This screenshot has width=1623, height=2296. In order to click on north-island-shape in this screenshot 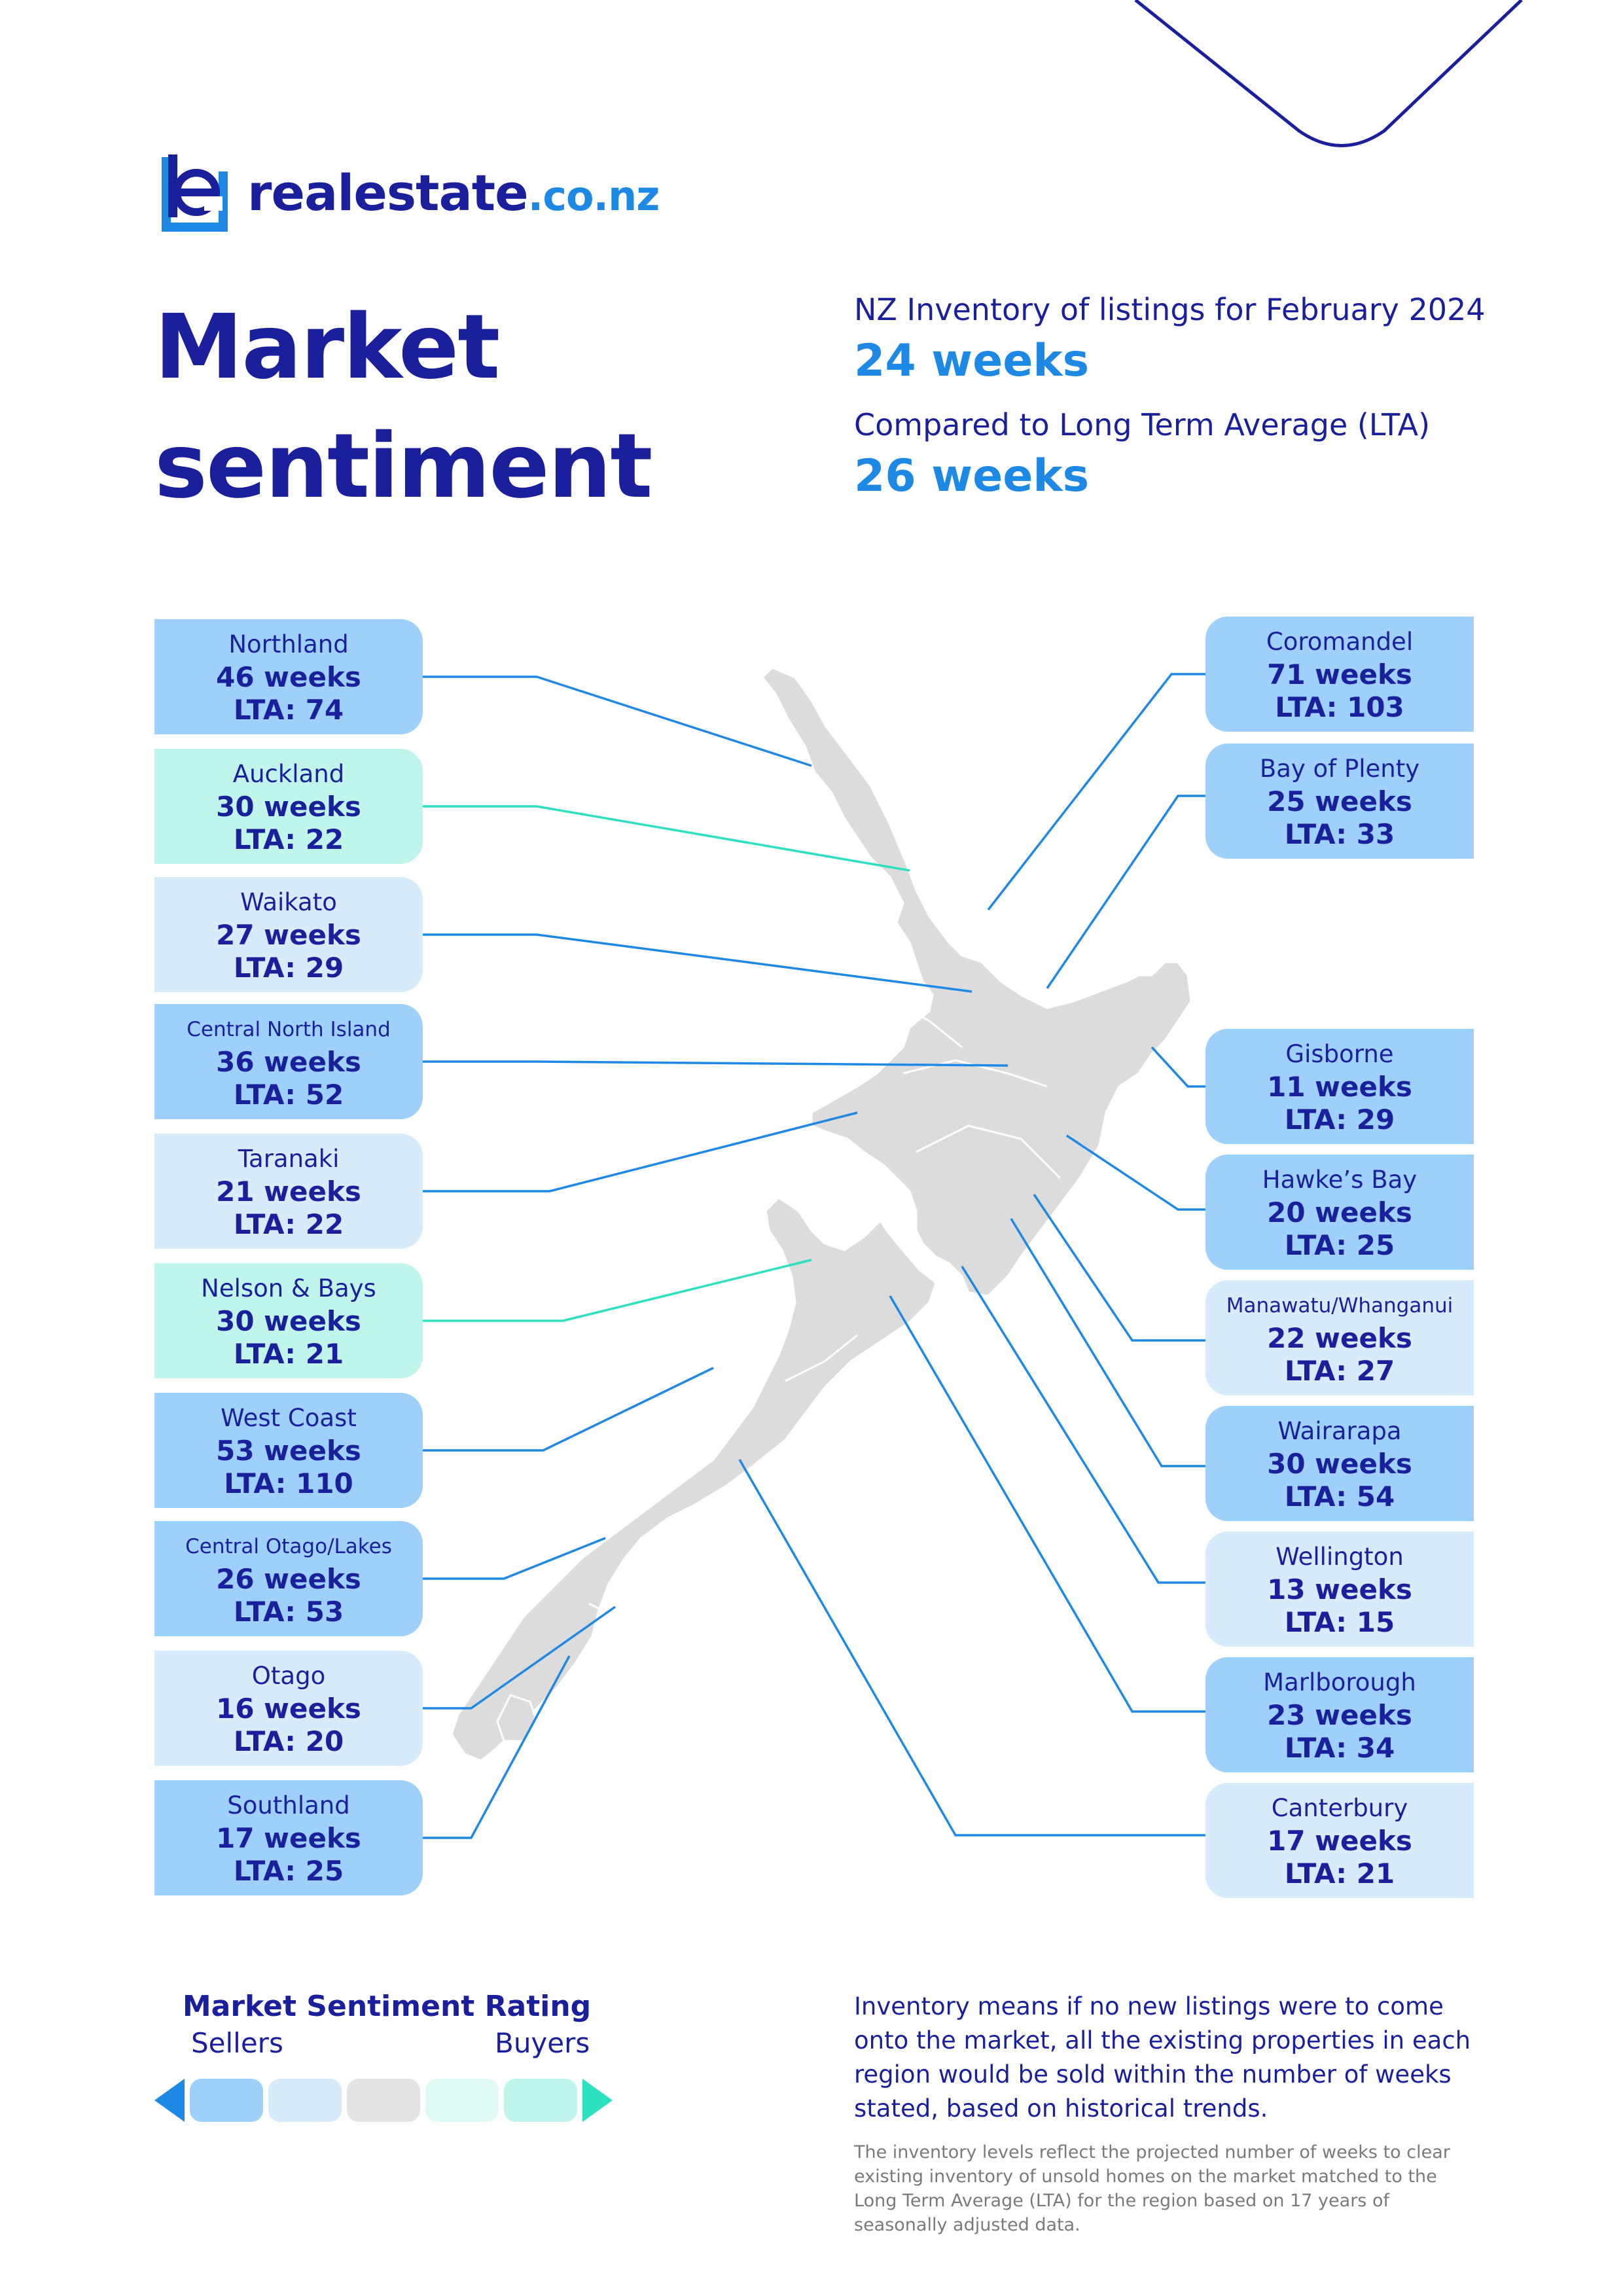, I will do `click(976, 982)`.